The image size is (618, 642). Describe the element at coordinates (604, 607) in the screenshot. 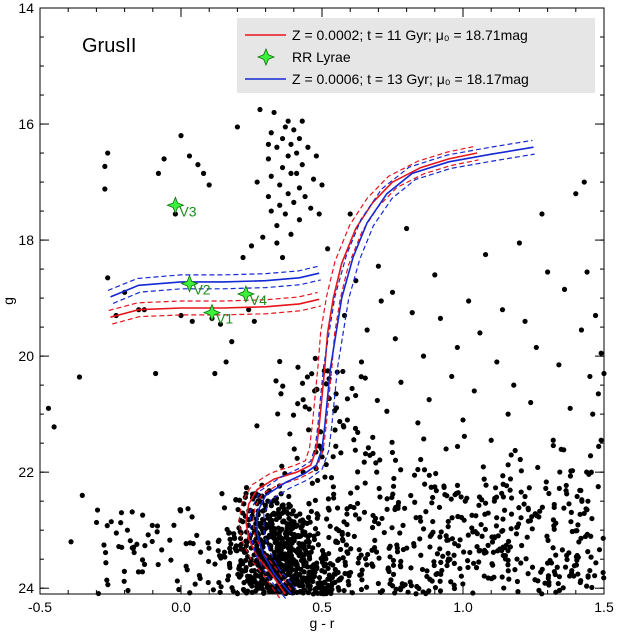

I see `x-tick-label: 1.5` at that location.